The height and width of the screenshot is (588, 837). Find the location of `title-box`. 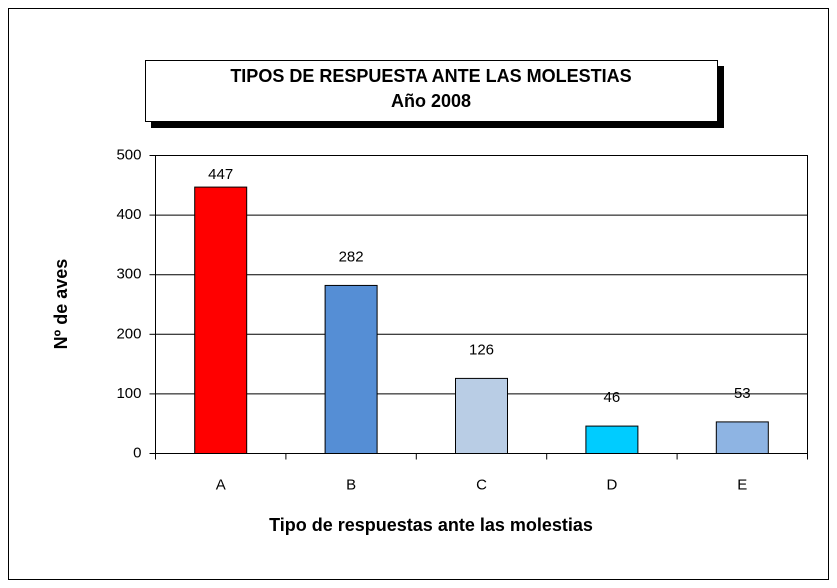

title-box is located at coordinates (431, 91).